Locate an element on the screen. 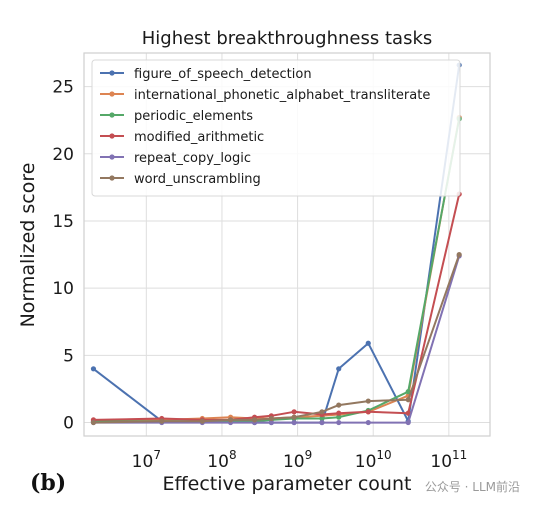 The height and width of the screenshot is (507, 533). legend-item: modified_arithmetic is located at coordinates (182, 137).